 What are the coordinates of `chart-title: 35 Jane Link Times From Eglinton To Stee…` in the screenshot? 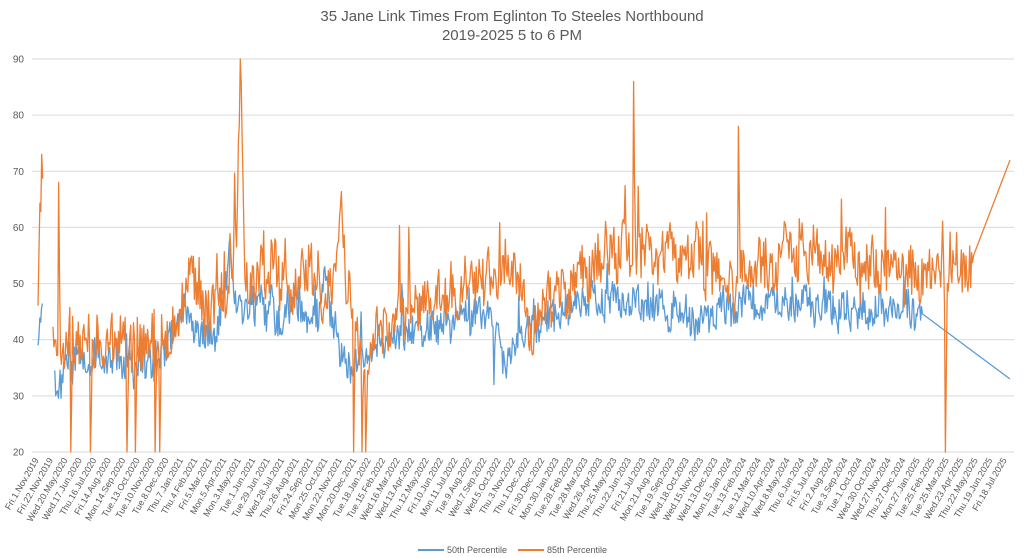 It's located at (511, 16).